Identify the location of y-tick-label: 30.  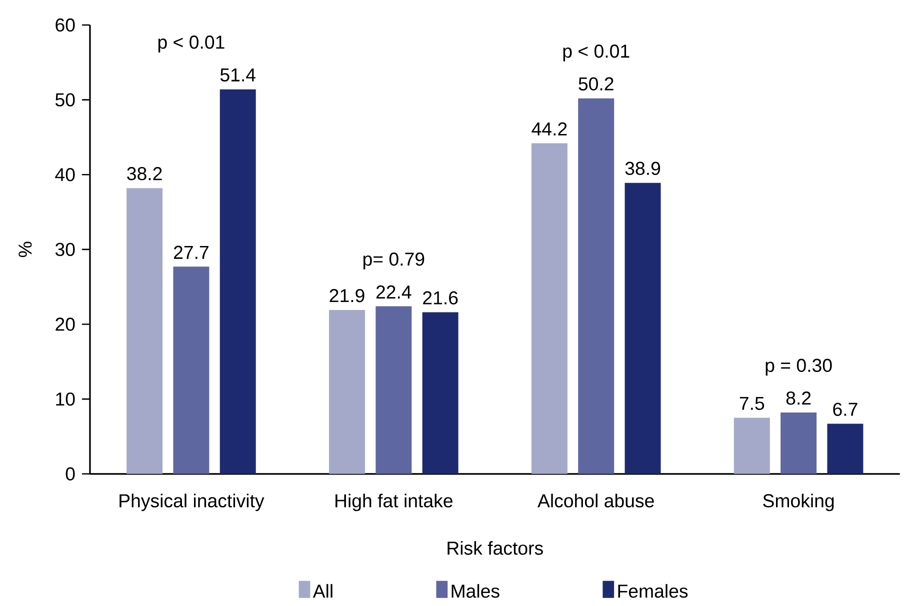
(65, 249).